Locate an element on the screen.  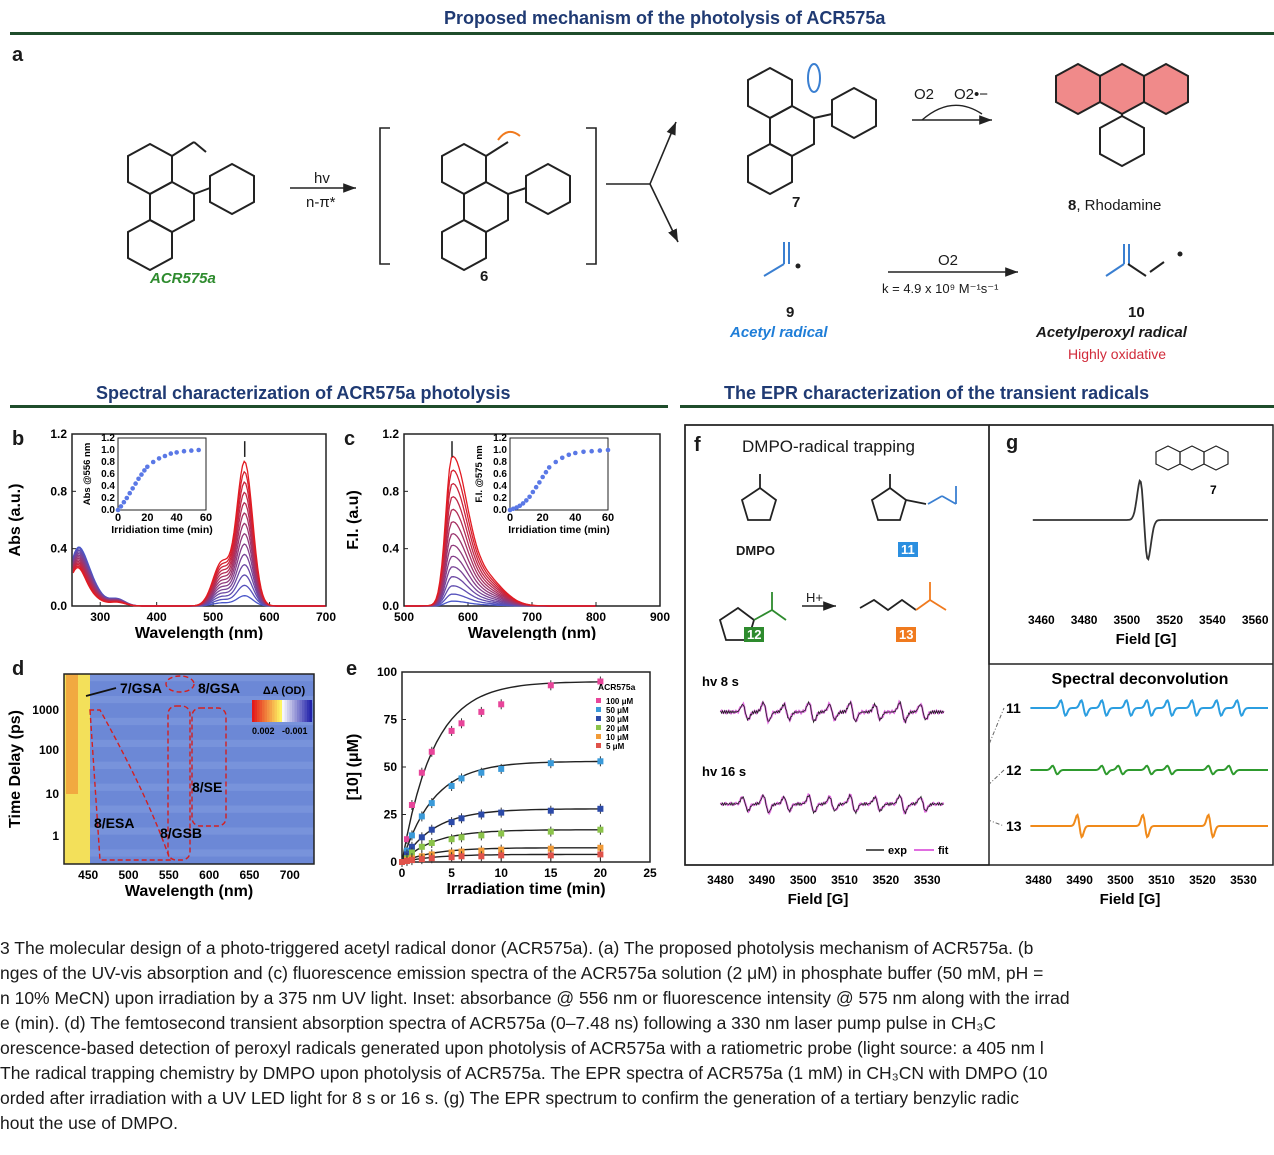
y-tick-label: 50 is located at coordinates (391, 767).